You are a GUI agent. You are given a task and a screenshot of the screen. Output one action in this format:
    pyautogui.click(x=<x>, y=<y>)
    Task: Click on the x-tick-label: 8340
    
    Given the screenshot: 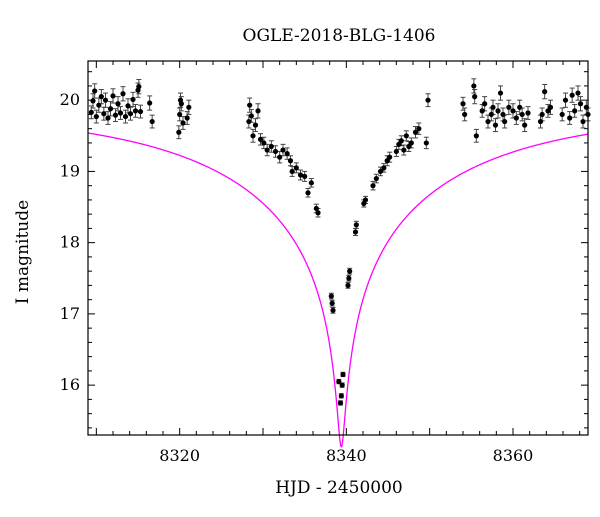 What is the action you would take?
    pyautogui.click(x=346, y=455)
    